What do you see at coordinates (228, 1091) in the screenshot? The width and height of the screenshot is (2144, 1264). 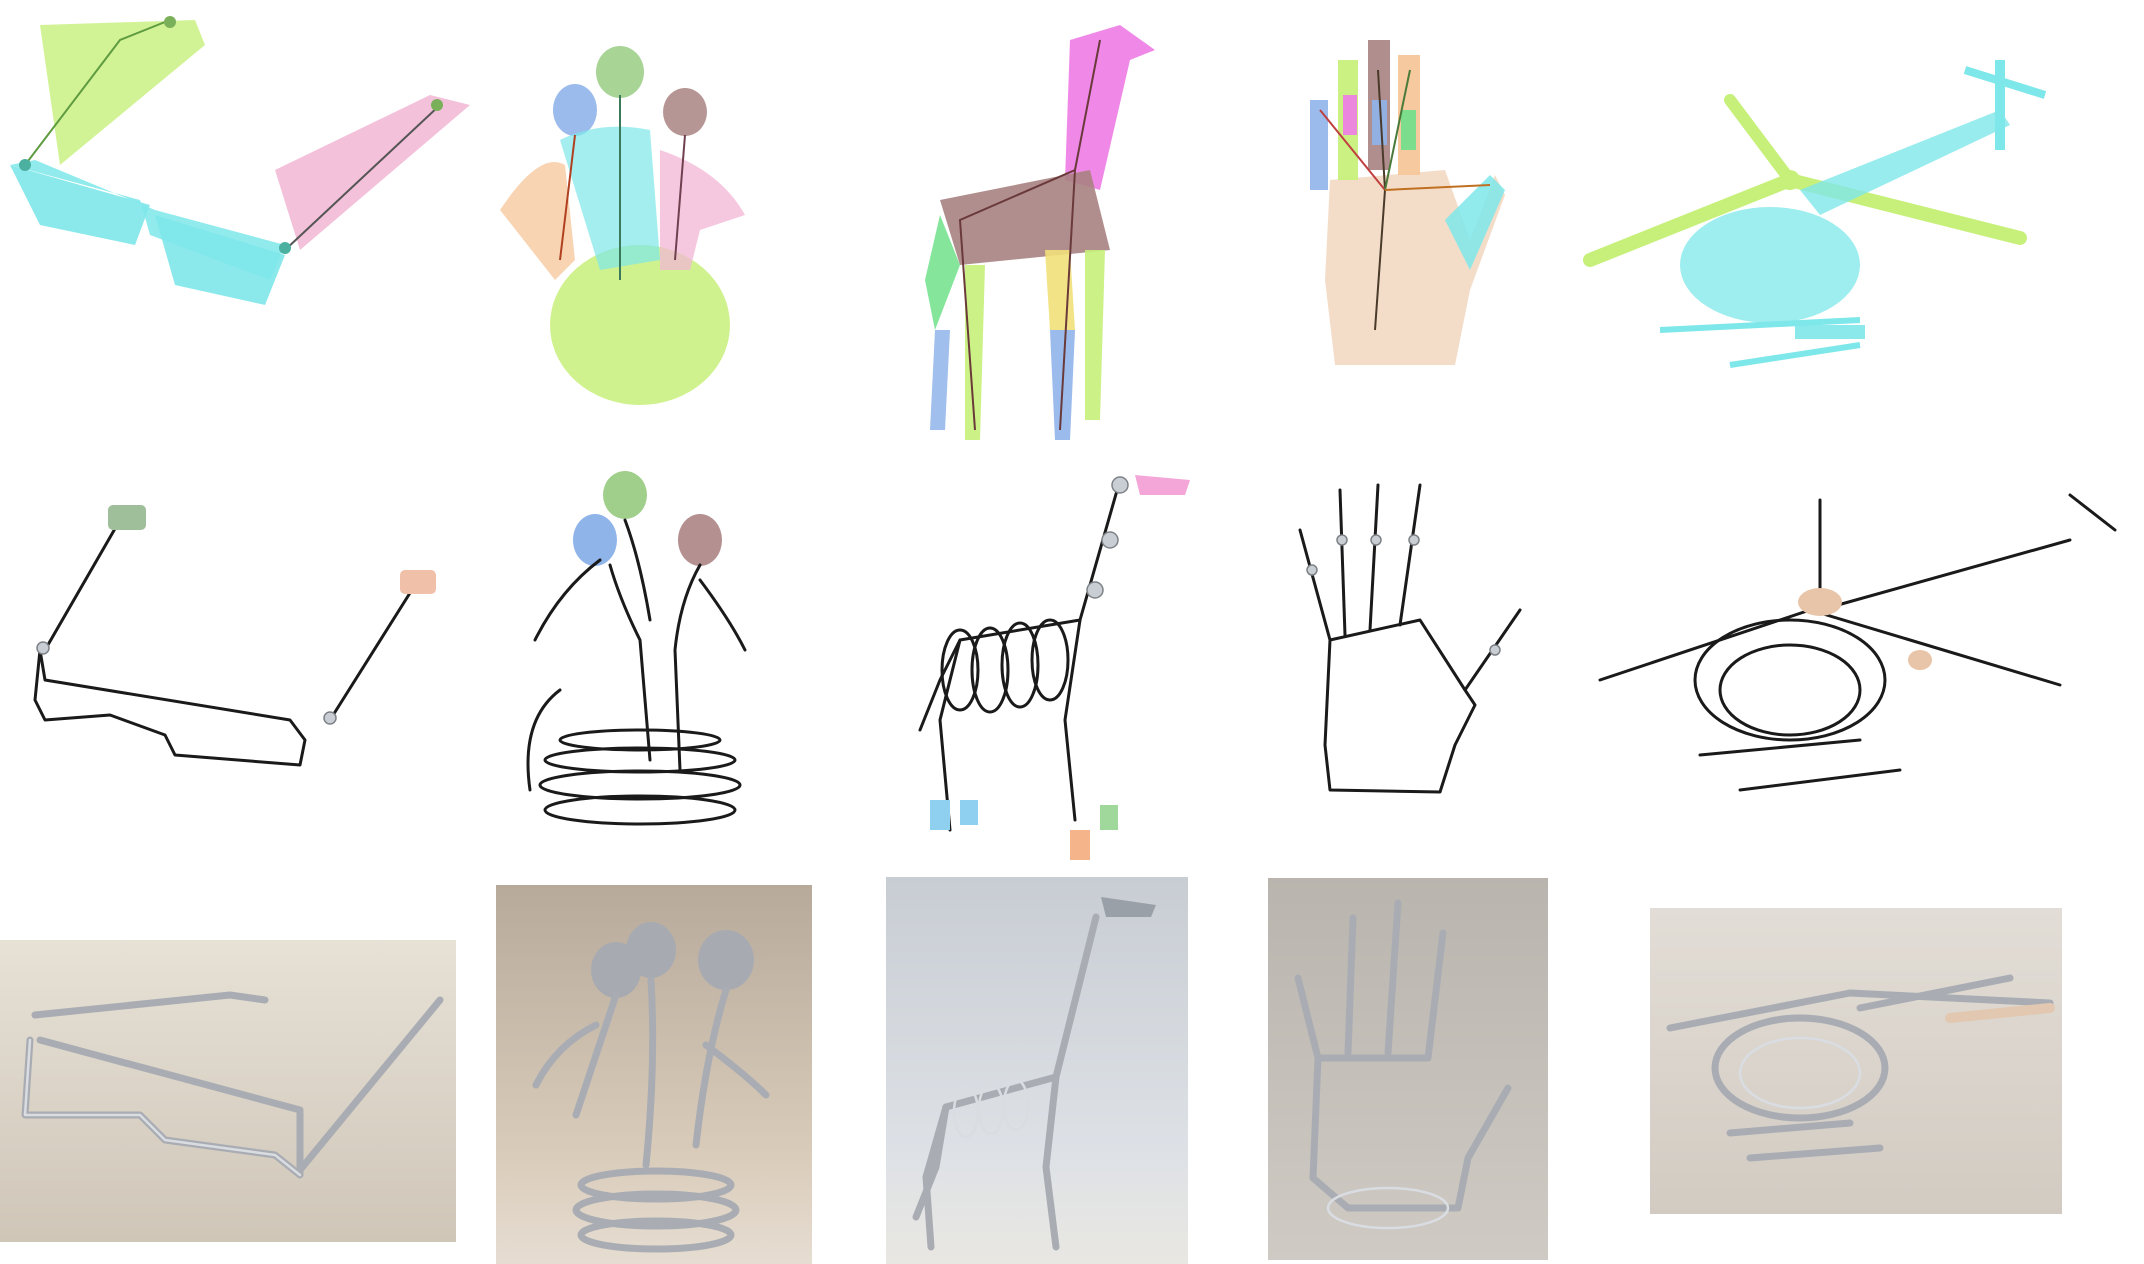 I see `glasses-photo` at bounding box center [228, 1091].